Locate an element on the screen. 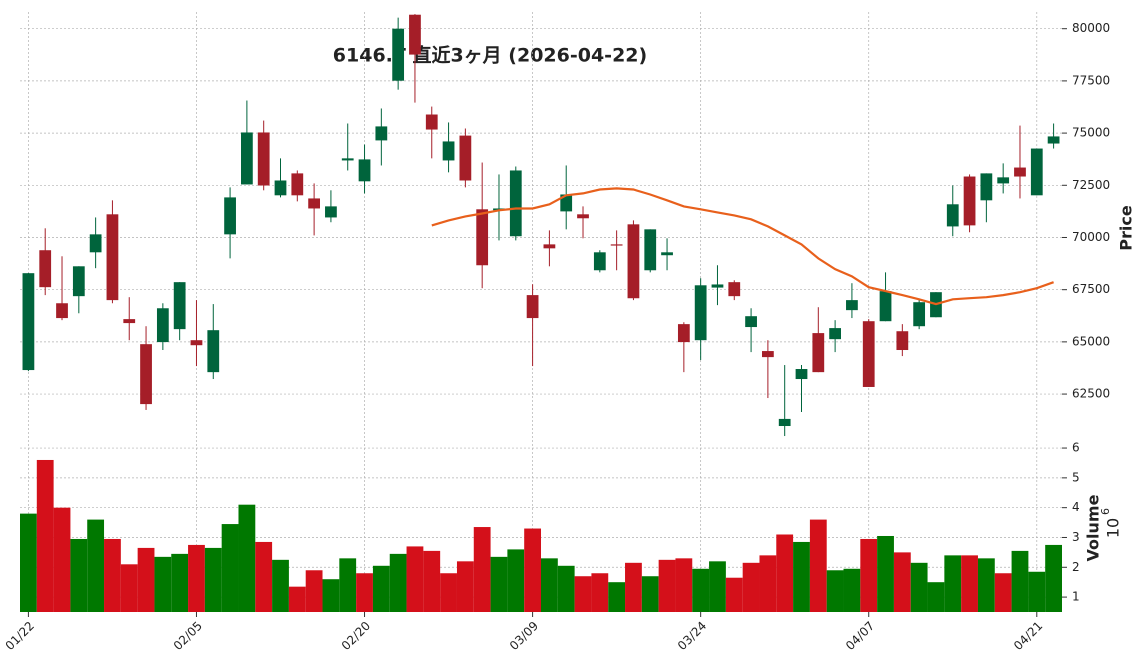  x-tick-label: 04/21 is located at coordinates (1028, 636).